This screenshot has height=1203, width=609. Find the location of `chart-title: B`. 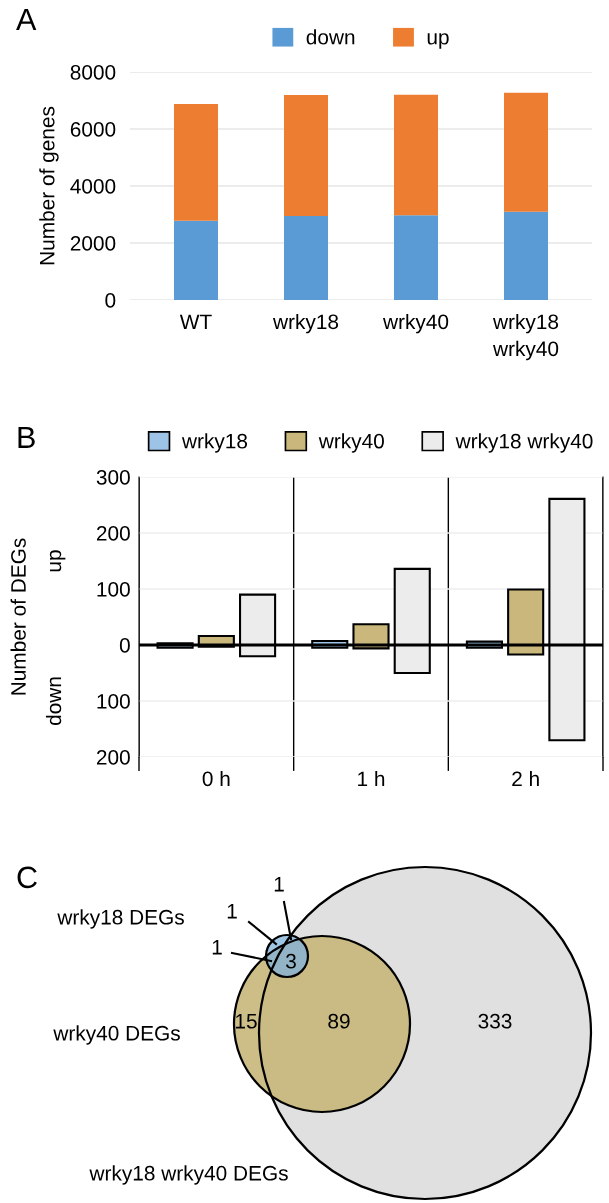

chart-title: B is located at coordinates (26, 437).